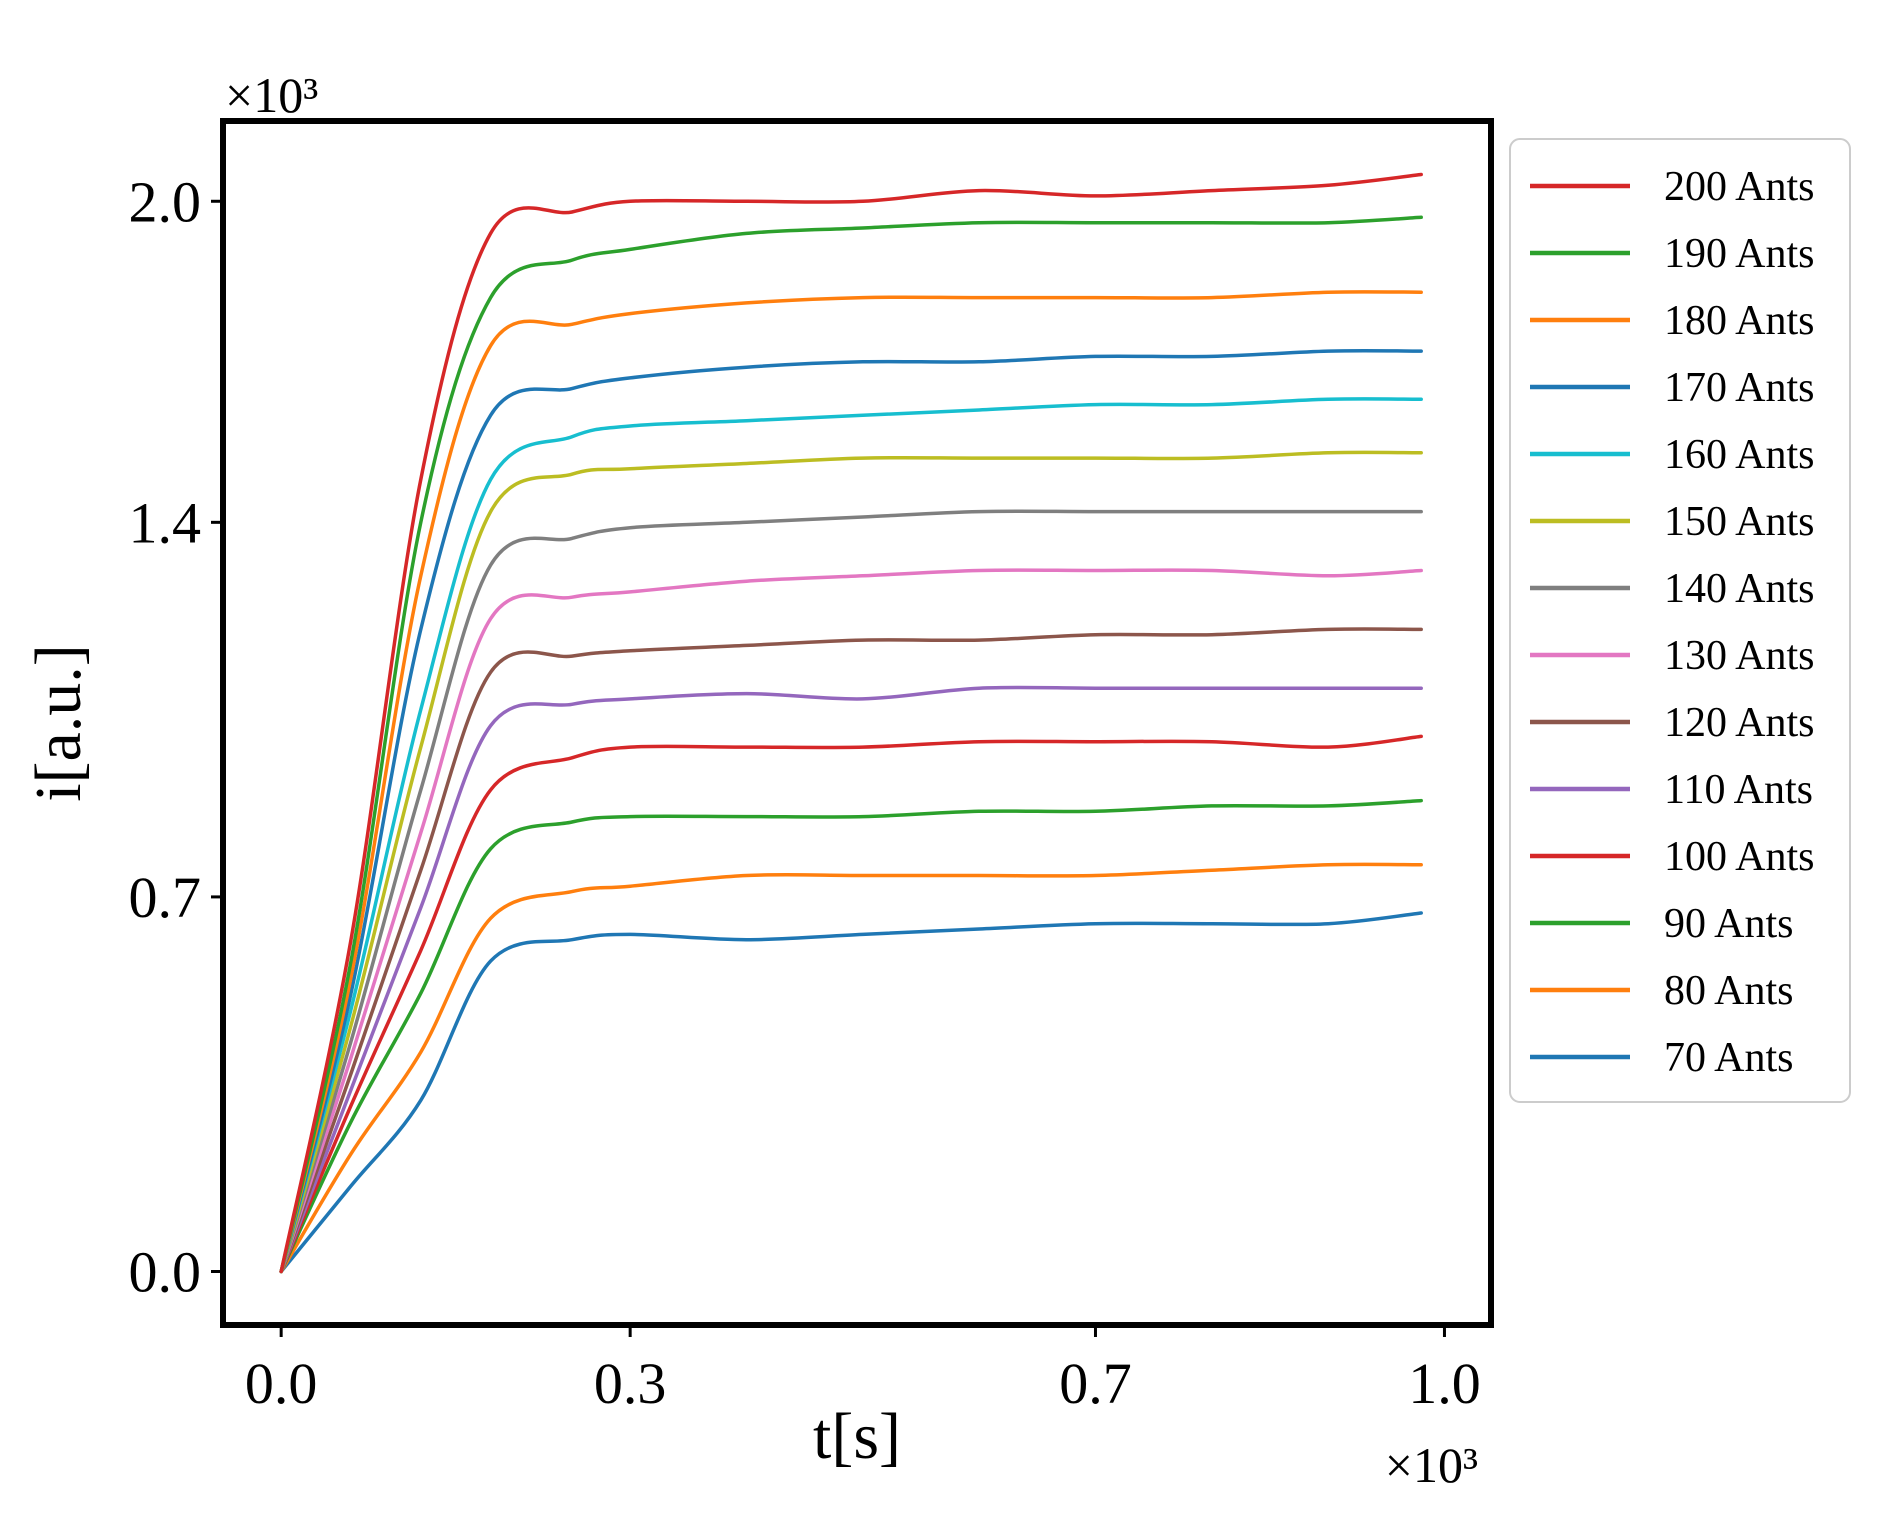 Image resolution: width=1881 pixels, height=1519 pixels. Describe the element at coordinates (165, 1271) in the screenshot. I see `y-tick-label: 0.0` at that location.